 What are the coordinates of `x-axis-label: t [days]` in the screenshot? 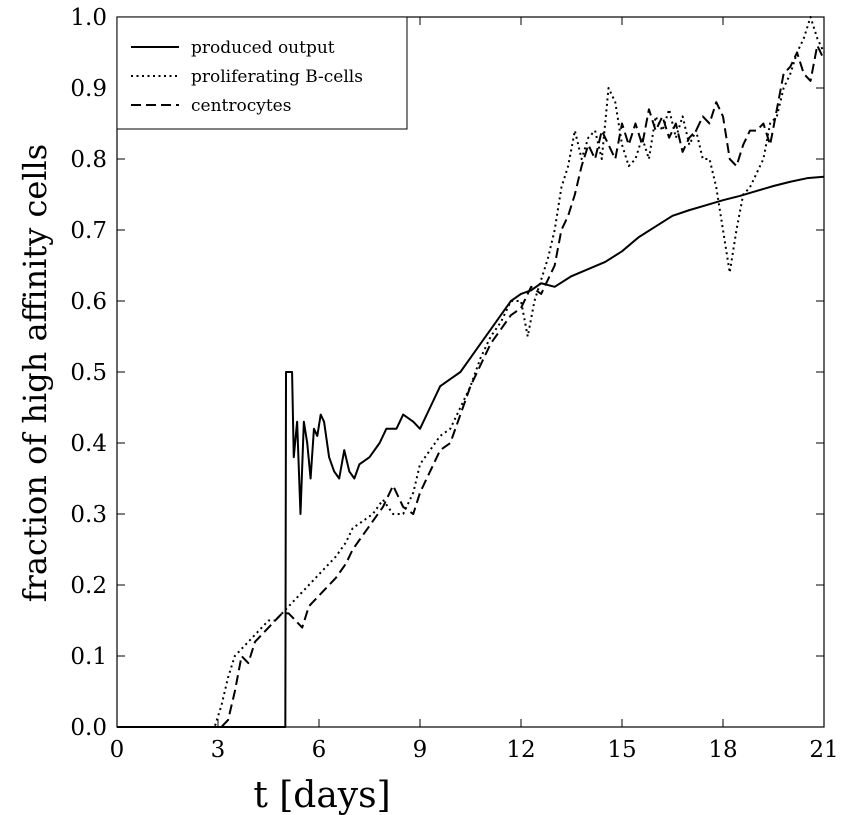 It's located at (321, 795).